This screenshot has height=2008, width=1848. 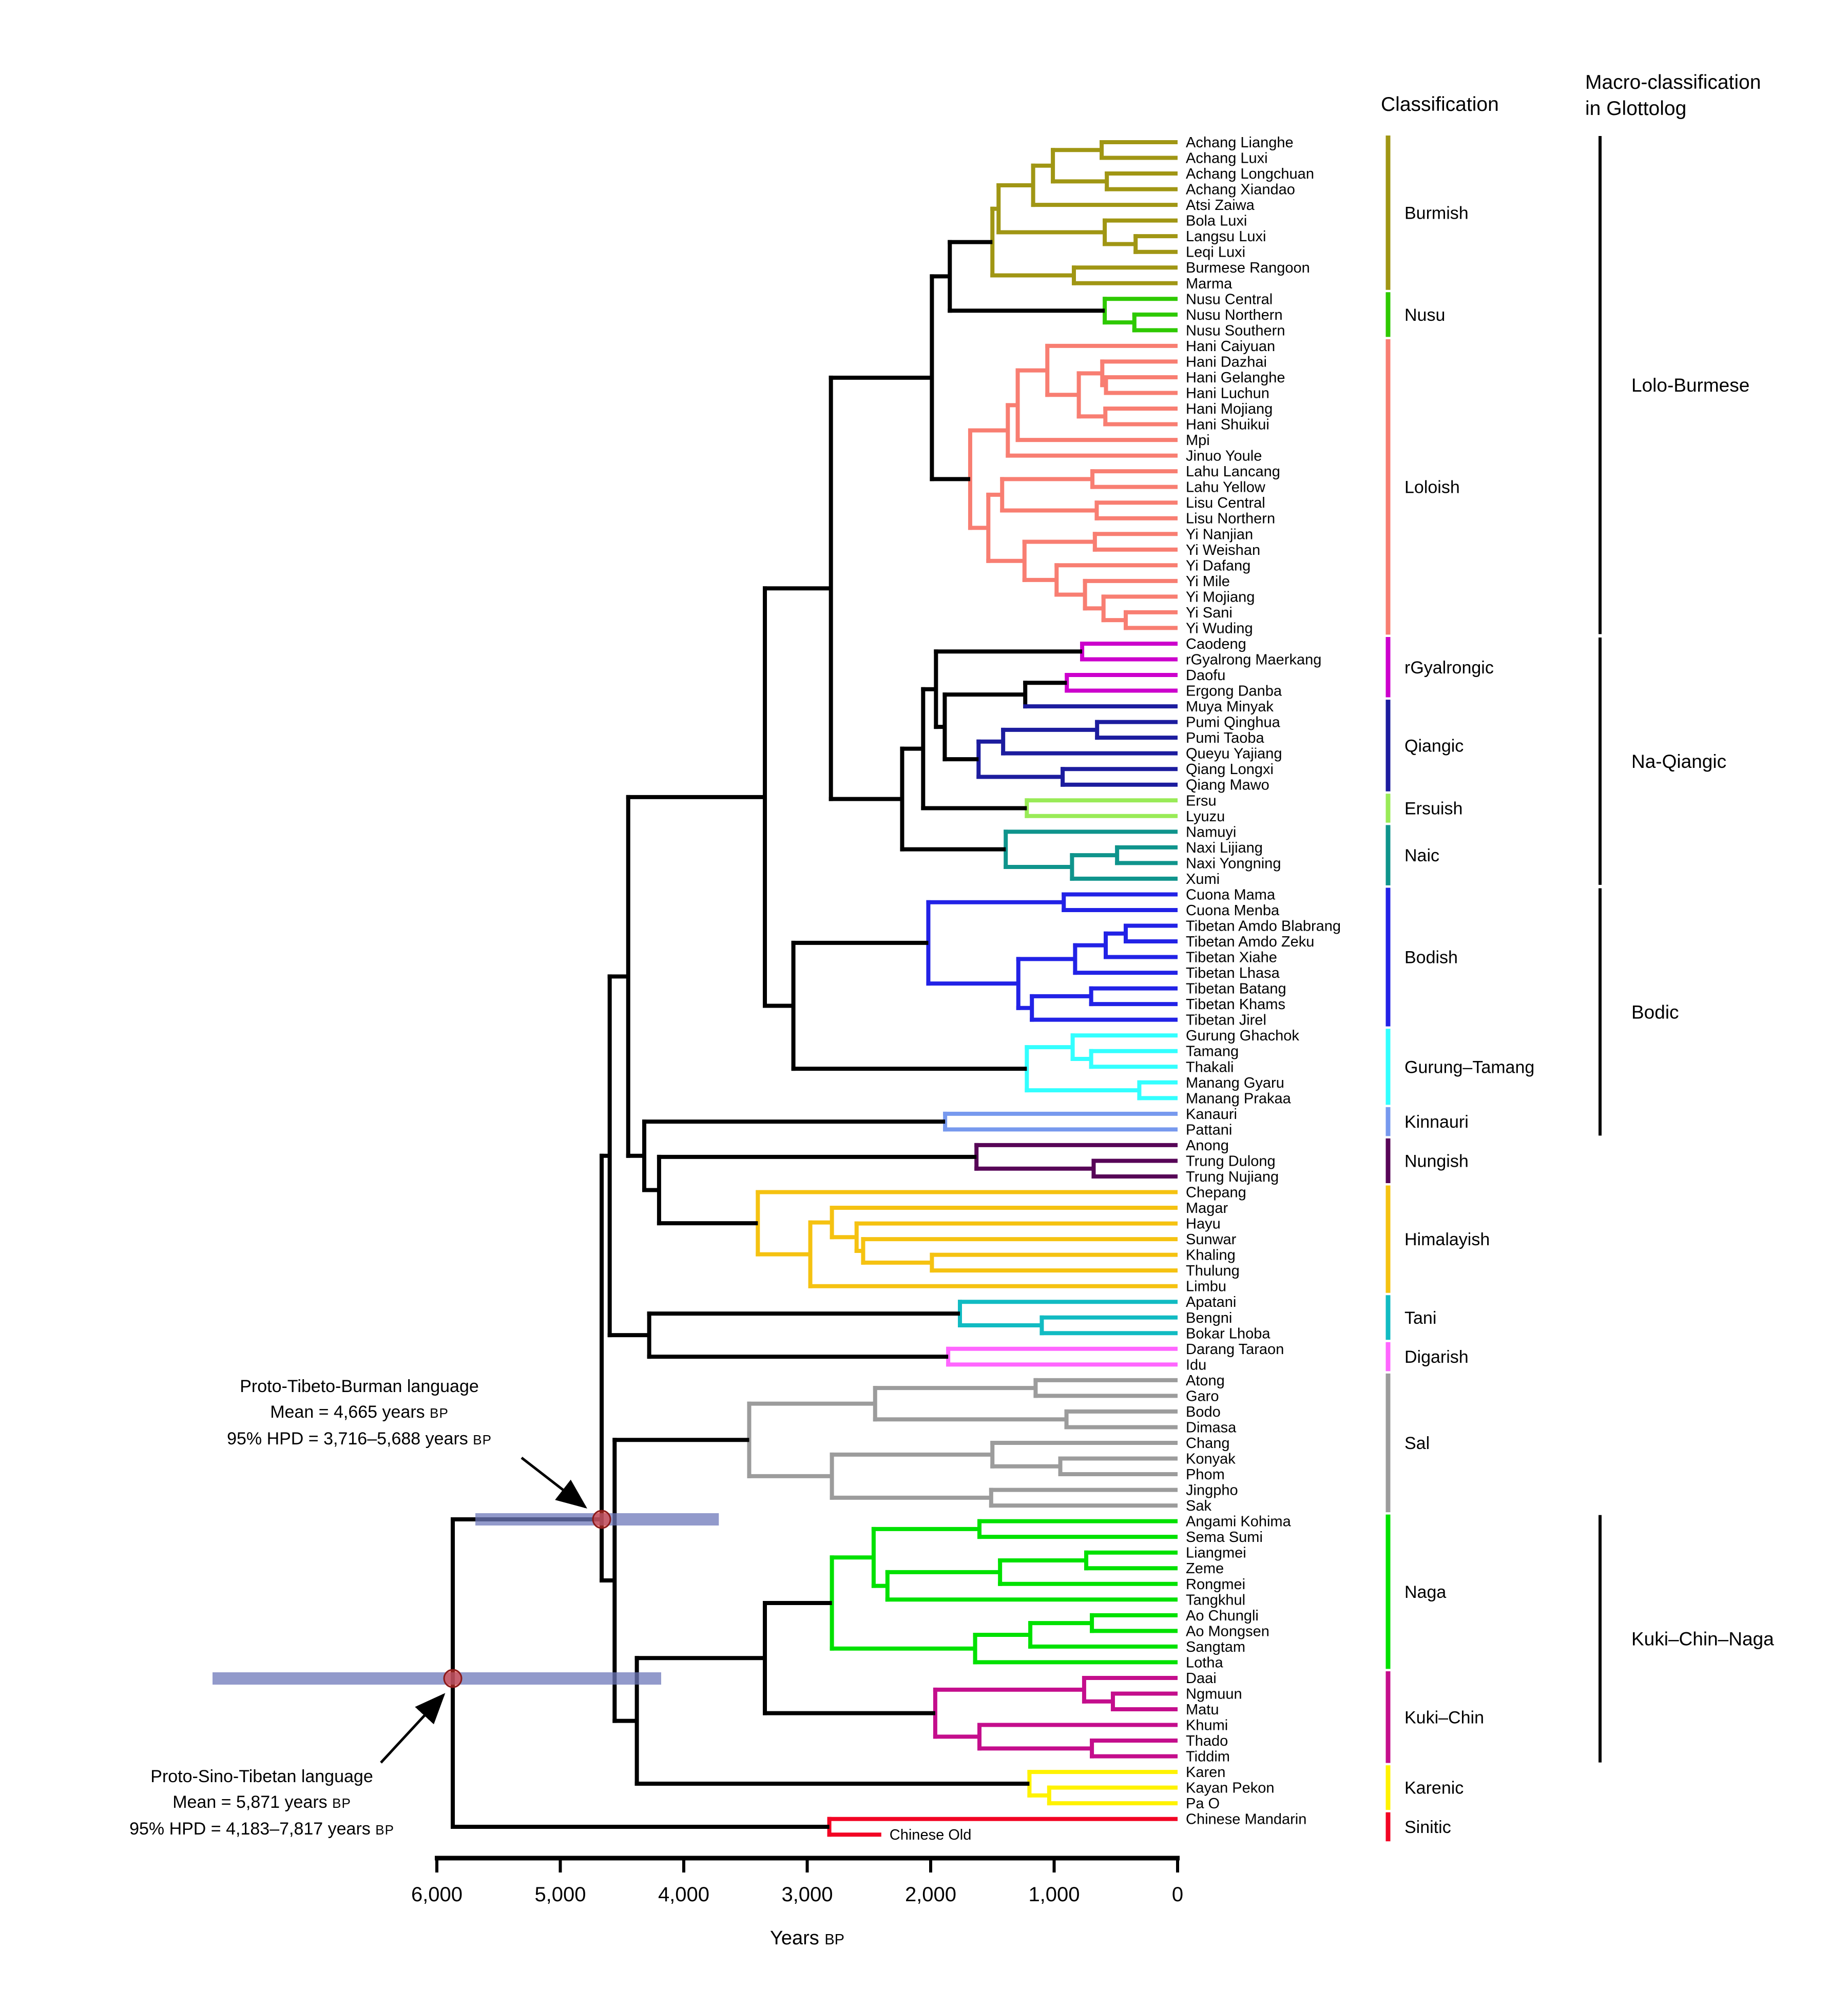 I want to click on tip-label: Caodeng, so click(x=1216, y=644).